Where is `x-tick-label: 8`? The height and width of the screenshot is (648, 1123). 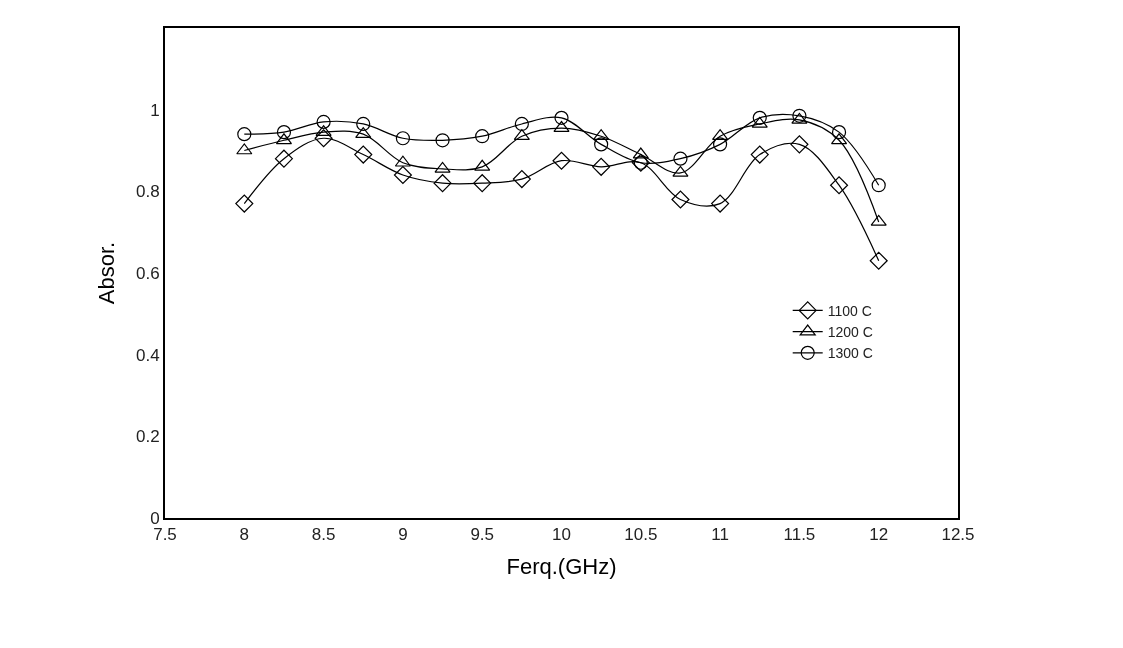
x-tick-label: 8 is located at coordinates (244, 535).